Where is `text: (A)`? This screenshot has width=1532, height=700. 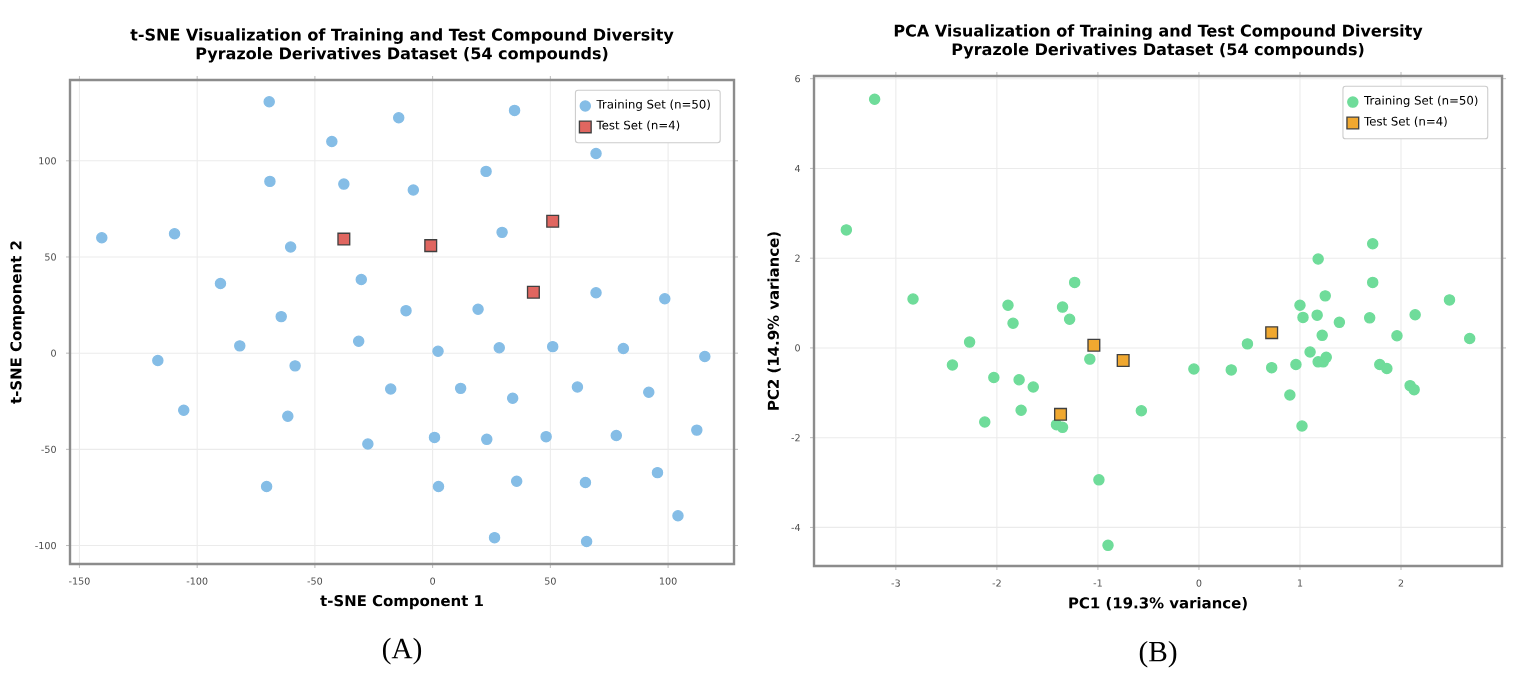 text: (A) is located at coordinates (402, 651).